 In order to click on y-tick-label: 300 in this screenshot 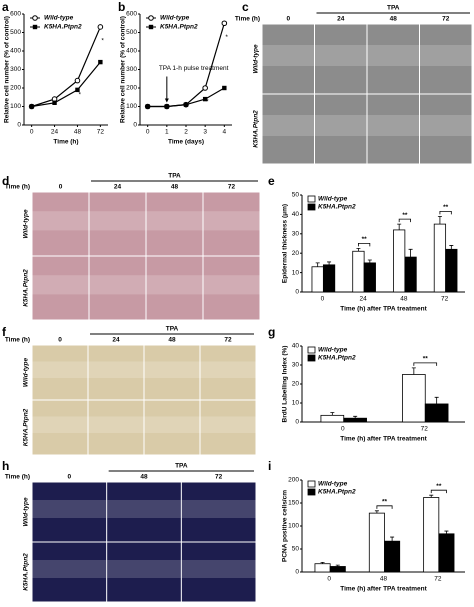, I will do `click(131, 69)`.